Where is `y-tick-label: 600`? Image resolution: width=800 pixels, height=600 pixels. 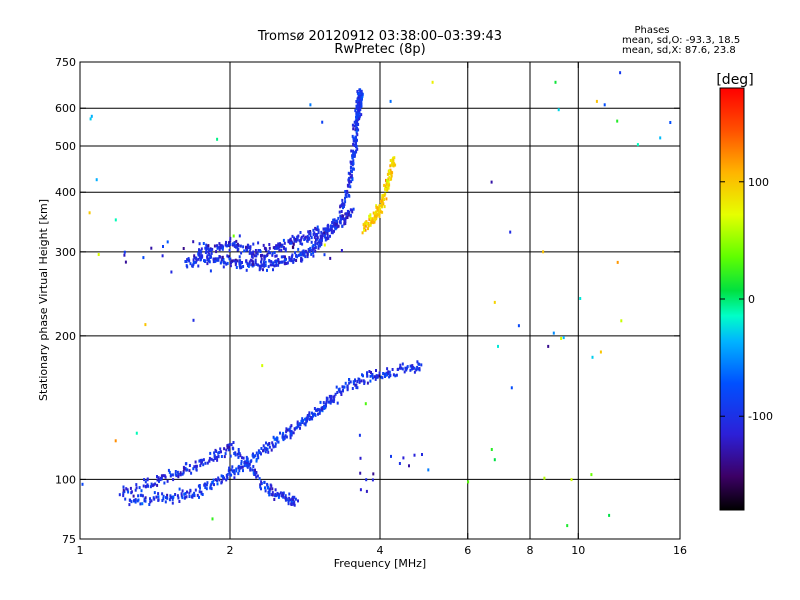 y-tick-label: 600 is located at coordinates (65, 108).